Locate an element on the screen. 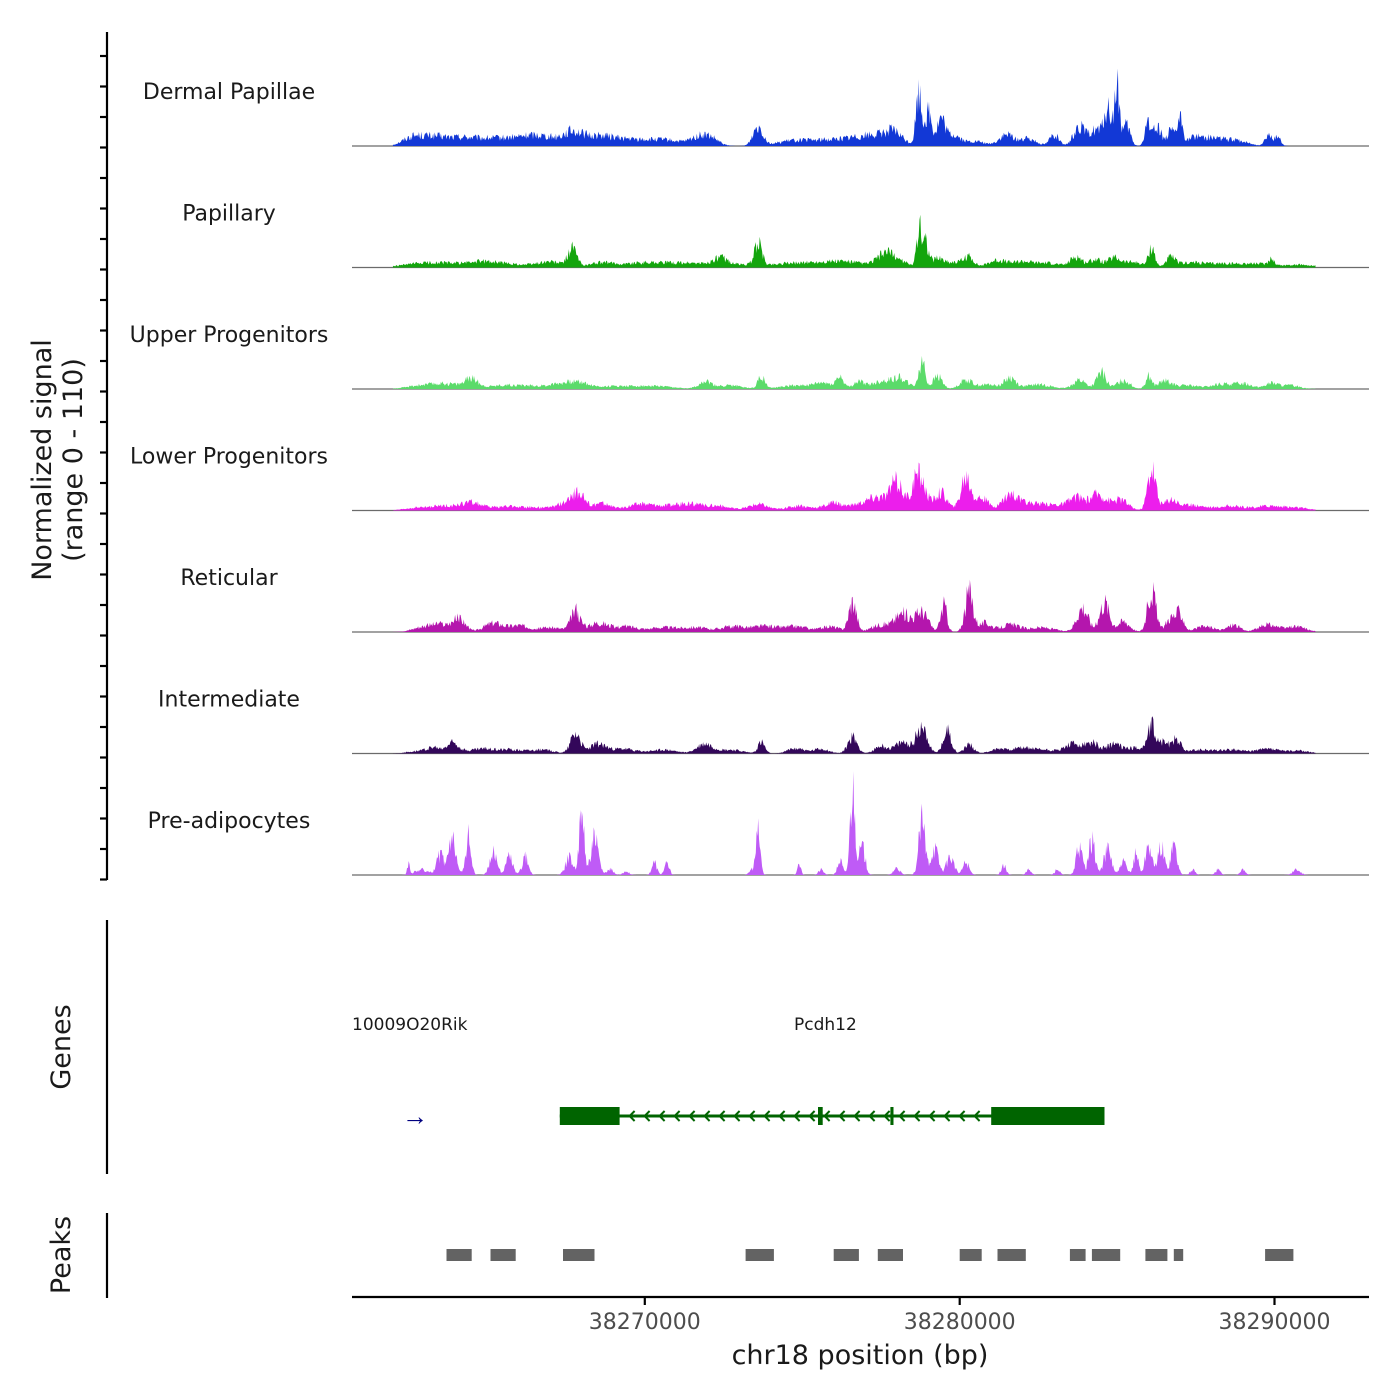 This screenshot has height=1400, width=1400. track-dermal-papillae: Dermal Papillae is located at coordinates (756, 107).